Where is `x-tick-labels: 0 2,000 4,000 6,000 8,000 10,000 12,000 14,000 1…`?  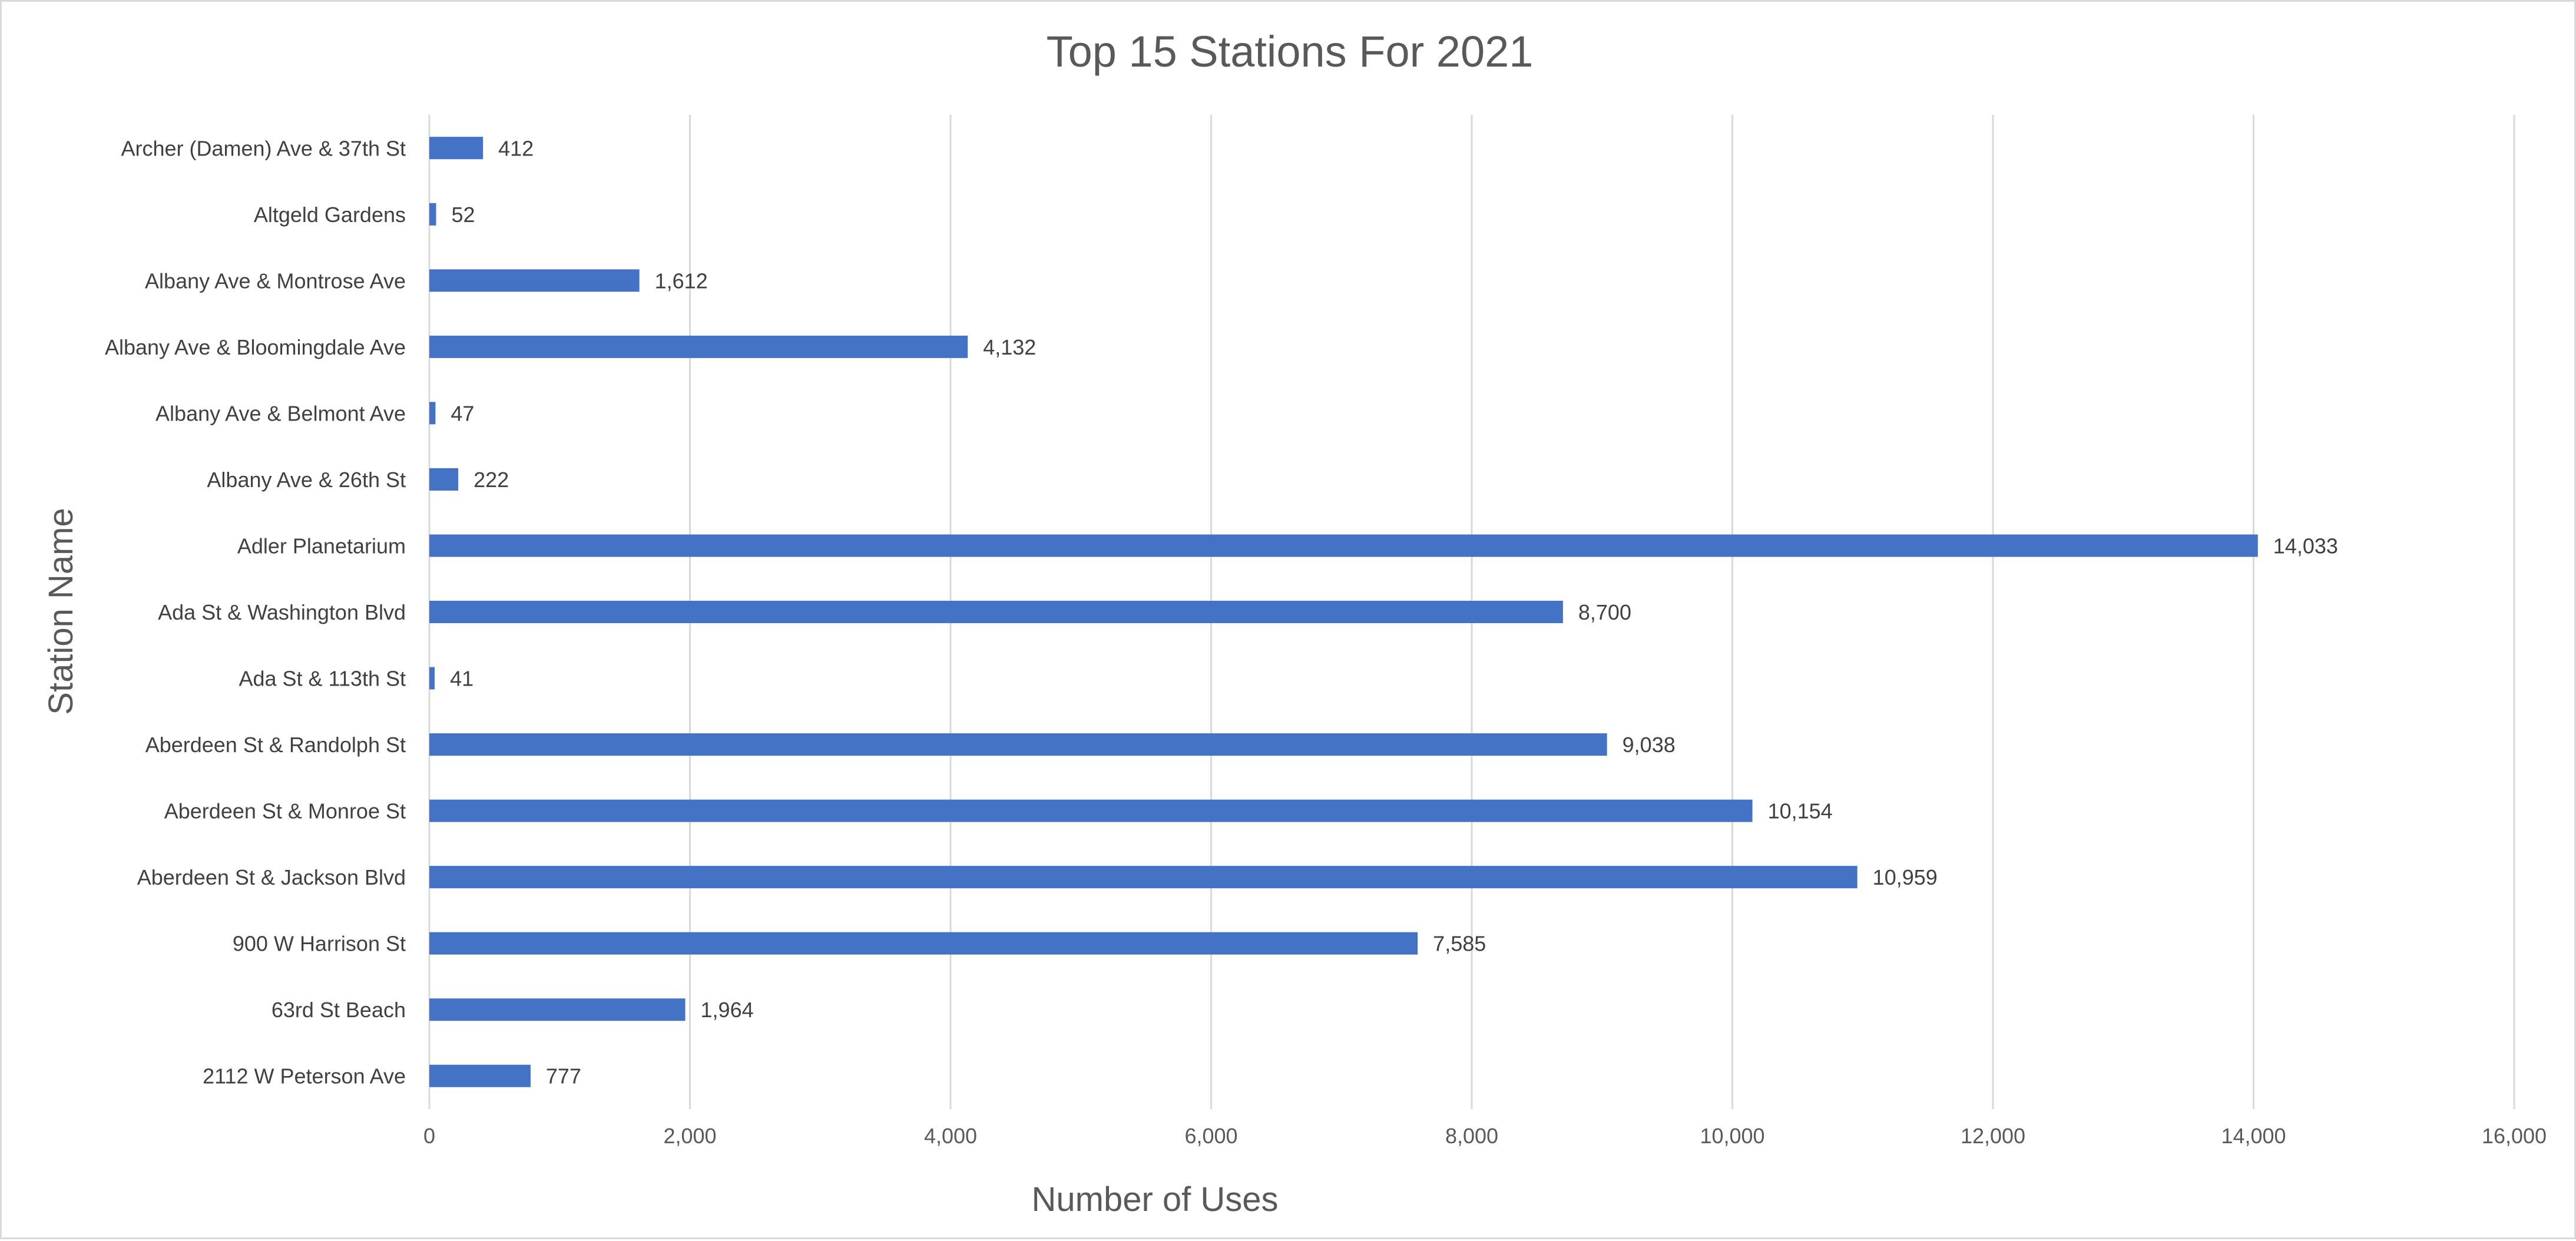 x-tick-labels: 0 2,000 4,000 6,000 8,000 10,000 12,000 14,000 1… is located at coordinates (1485, 1136).